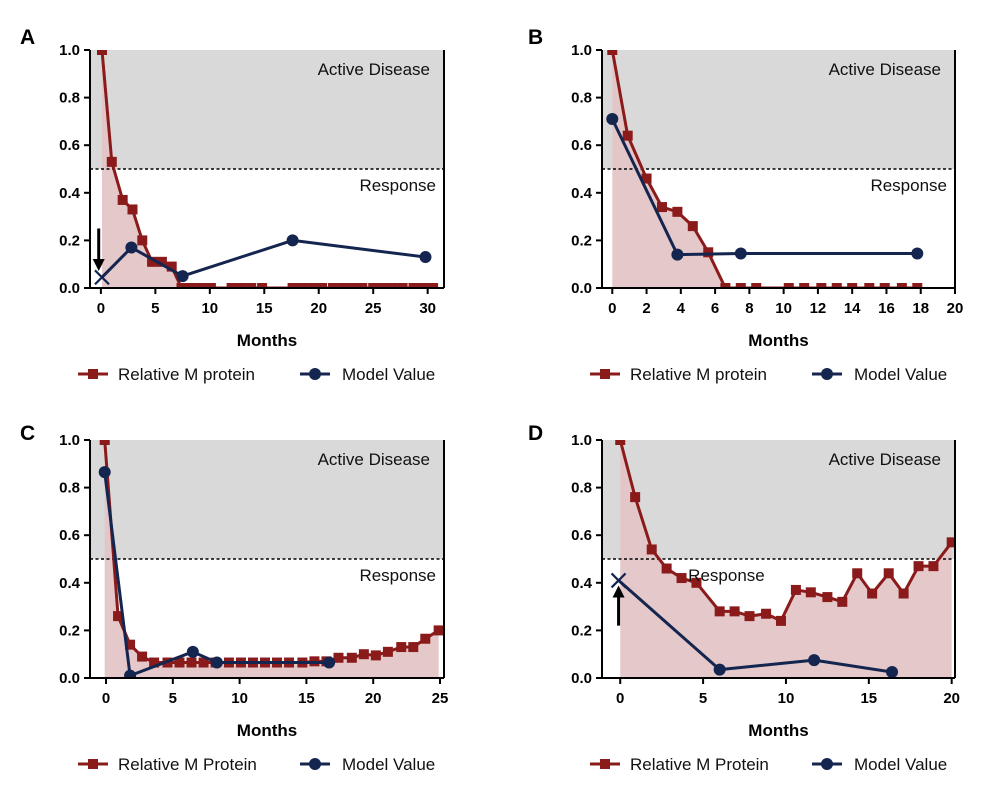 This screenshot has height=801, width=986. I want to click on y-tick-label: 1.0, so click(69, 50).